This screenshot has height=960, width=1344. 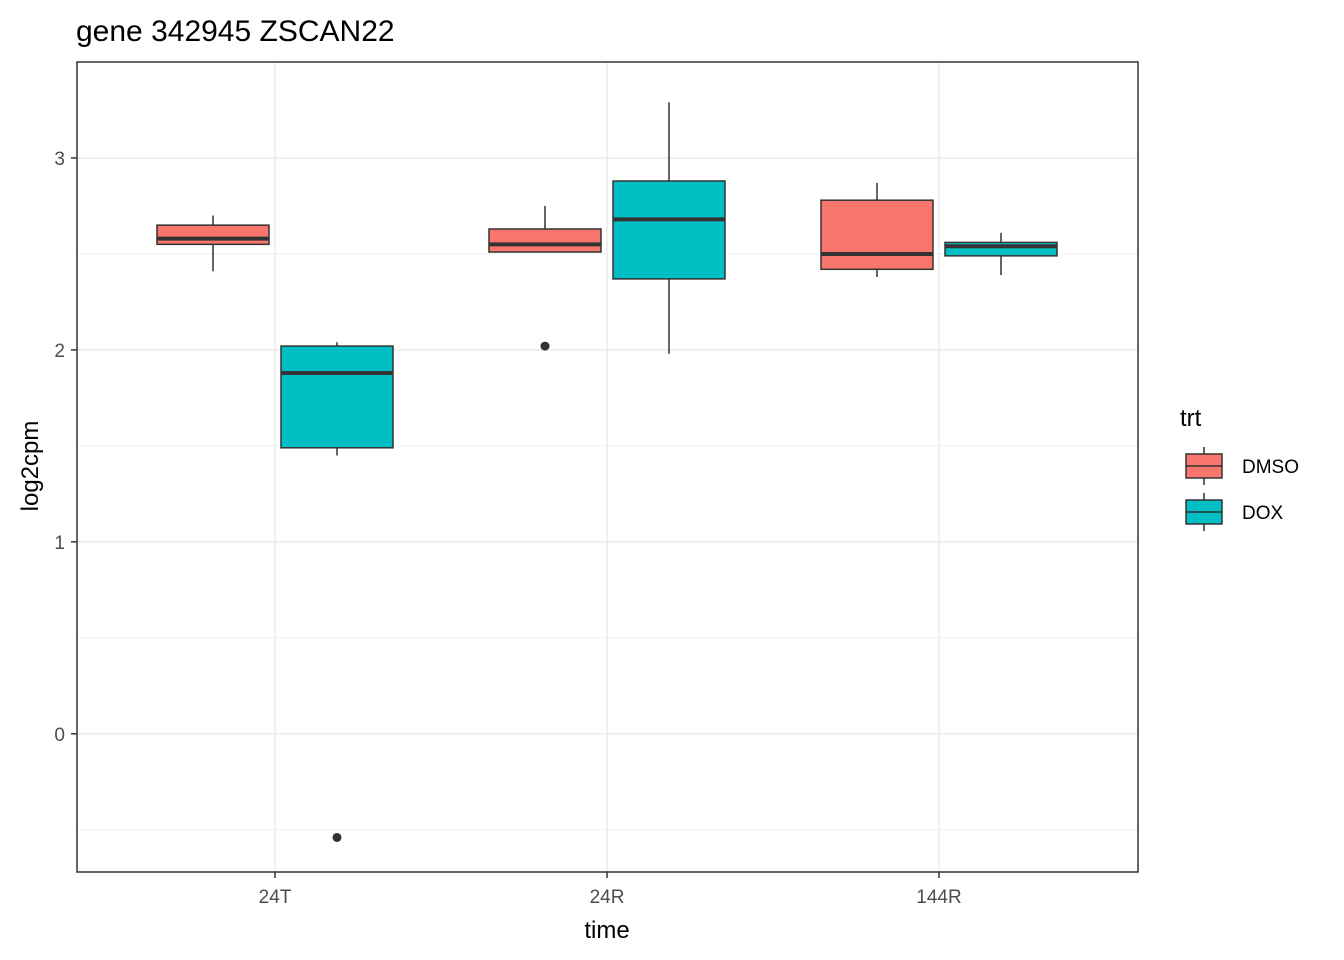 What do you see at coordinates (1239, 468) in the screenshot?
I see `legend: trt DMSO DOX` at bounding box center [1239, 468].